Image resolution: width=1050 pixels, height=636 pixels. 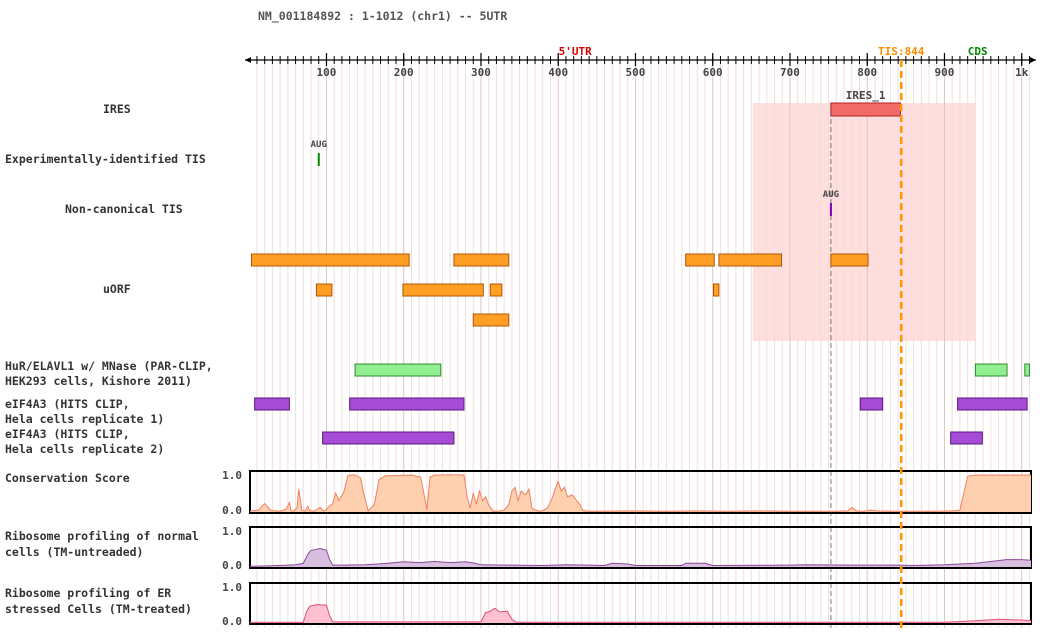 What do you see at coordinates (232, 587) in the screenshot?
I see `ribo-er-ymax-label: 1.0` at bounding box center [232, 587].